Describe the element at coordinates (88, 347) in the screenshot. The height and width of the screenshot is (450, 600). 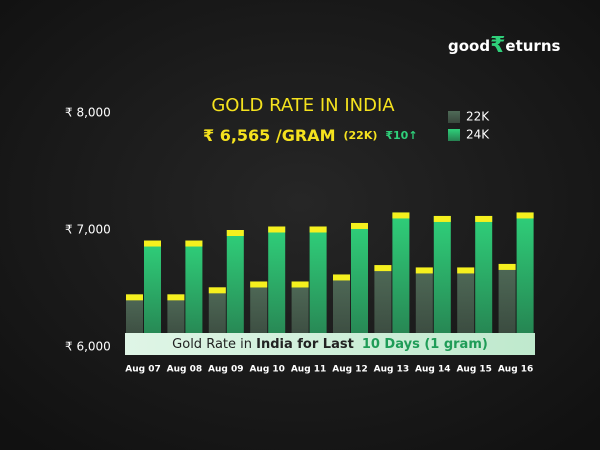
I see `y-tick-label: ₹ 6,000` at that location.